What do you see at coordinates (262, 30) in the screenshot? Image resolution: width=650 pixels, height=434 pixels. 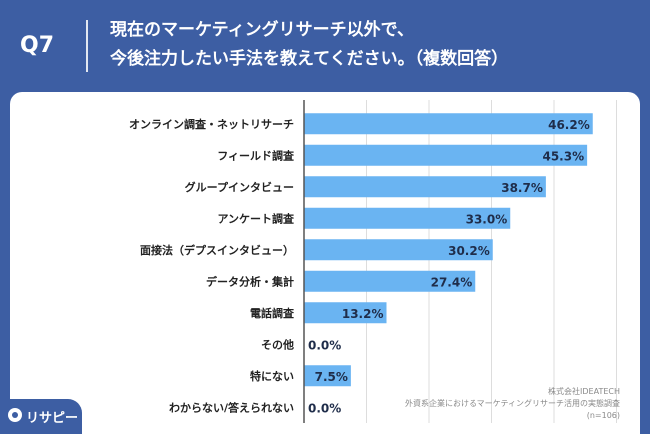 I see `question-title-line1: 現在のマーケティングリサーチ以外で、` at bounding box center [262, 30].